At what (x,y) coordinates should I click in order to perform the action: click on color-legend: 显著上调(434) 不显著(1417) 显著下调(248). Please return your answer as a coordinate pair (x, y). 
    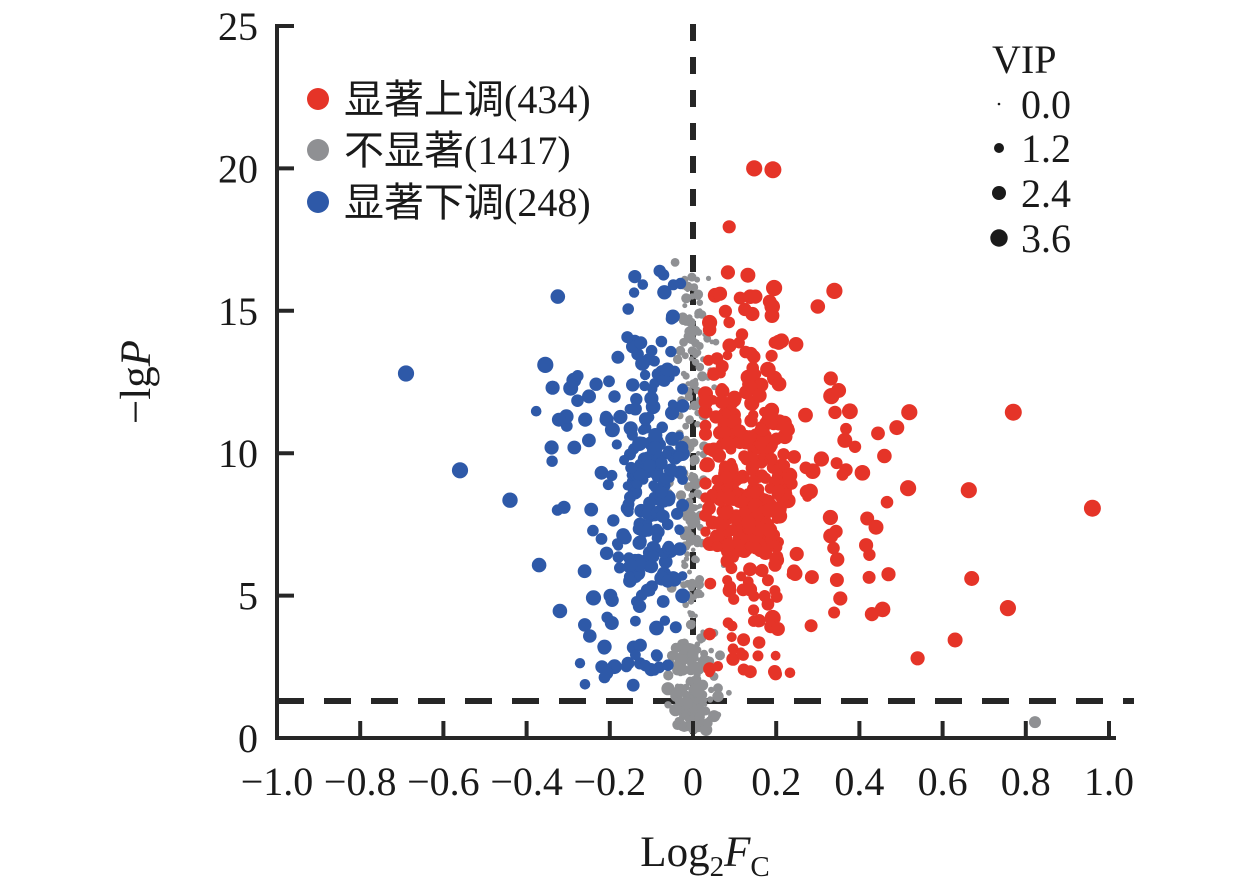
    Looking at the image, I should click on (449, 151).